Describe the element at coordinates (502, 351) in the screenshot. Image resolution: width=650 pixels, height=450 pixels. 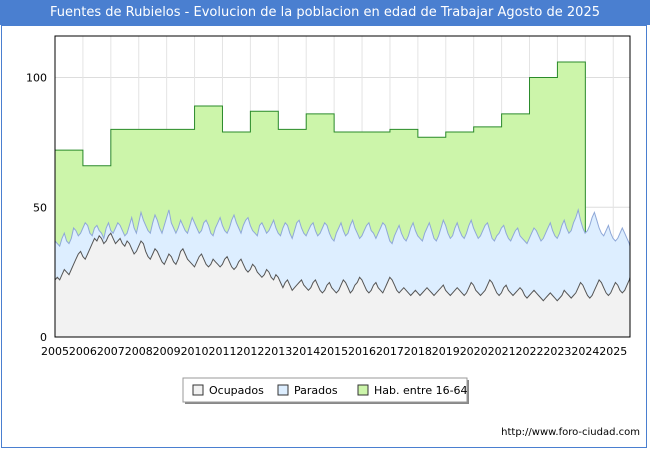
I see `x-tick-label: 2021` at that location.